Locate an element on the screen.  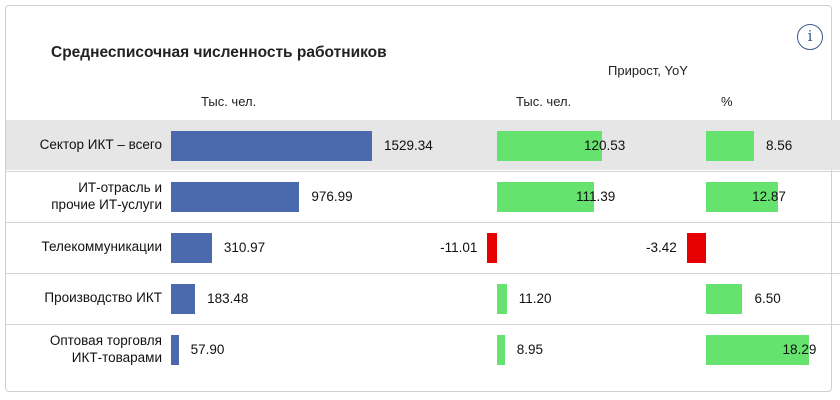
category-label: Производство ИКТ is located at coordinates (84, 297).